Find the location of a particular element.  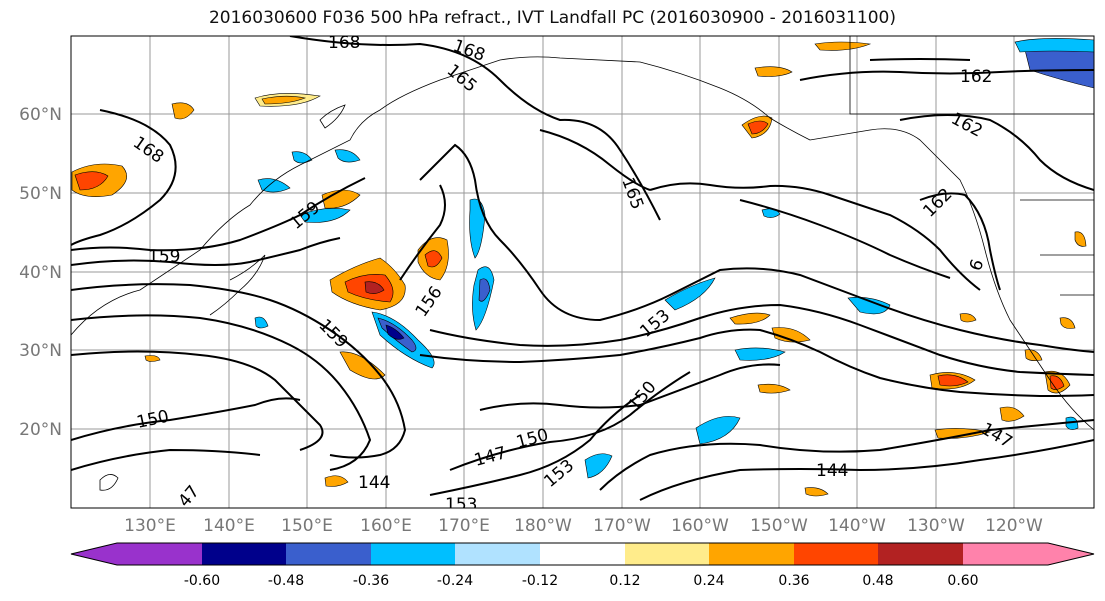

latitude-axis: 60°N 50°N 40°N 30°N 20°N is located at coordinates (40, 272).